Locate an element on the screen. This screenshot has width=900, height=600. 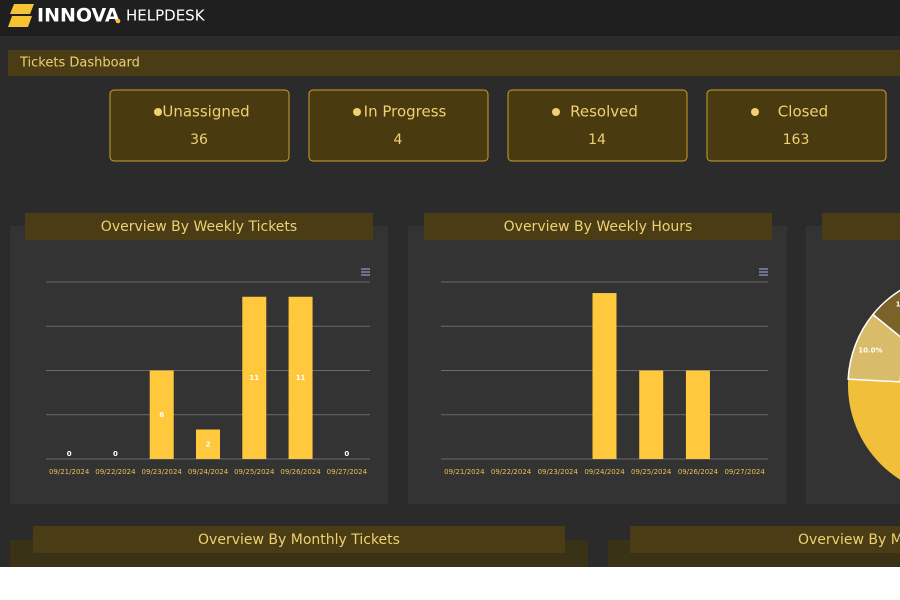
section-title: Overview By M is located at coordinates (849, 540).